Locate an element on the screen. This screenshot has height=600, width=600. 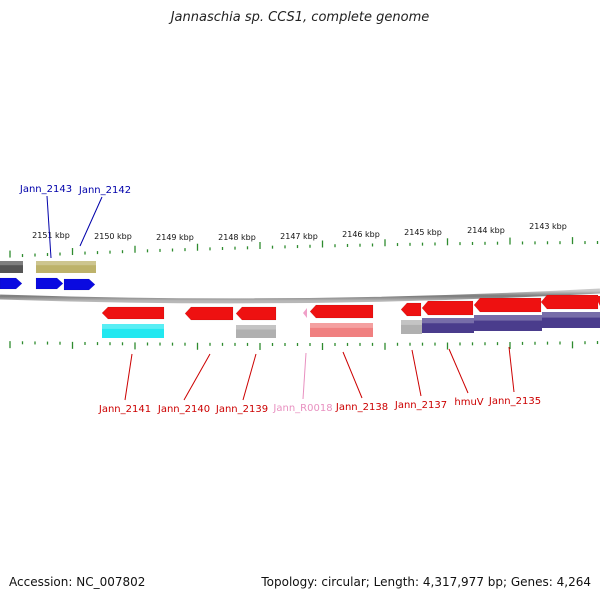
gene-label-top: Jann_2143 is located at coordinates (45, 189).